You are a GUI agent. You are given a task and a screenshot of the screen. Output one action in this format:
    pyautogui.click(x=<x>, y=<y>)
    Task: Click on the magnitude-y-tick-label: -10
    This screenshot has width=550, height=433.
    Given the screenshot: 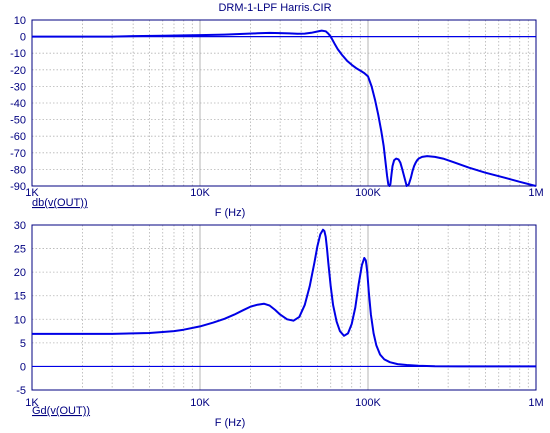 What is the action you would take?
    pyautogui.click(x=18, y=54)
    